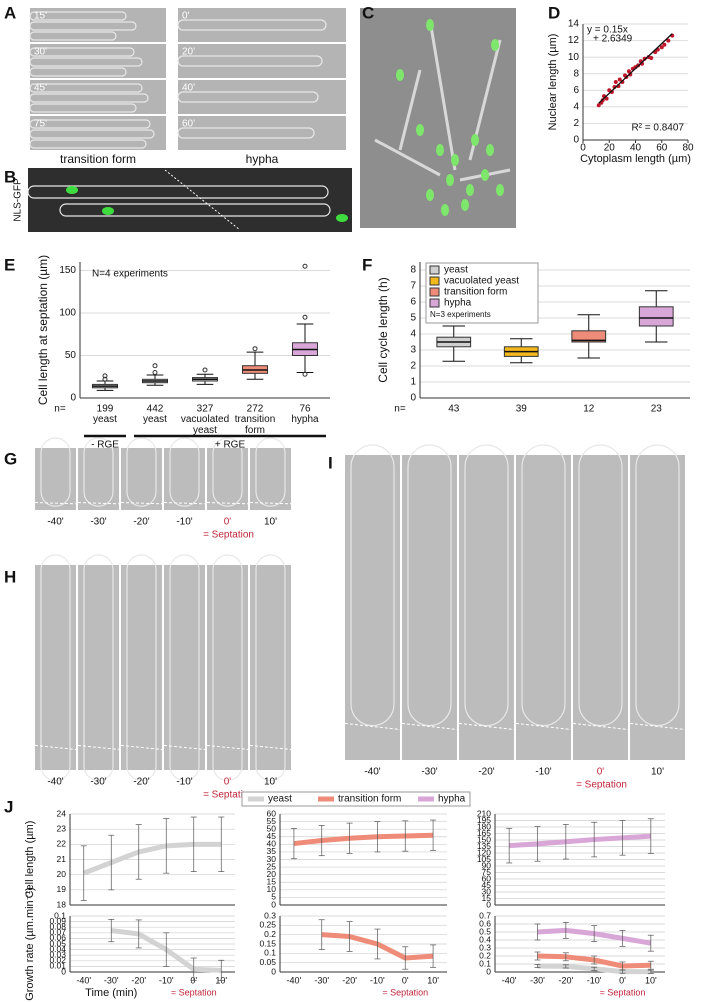  I want to click on y-tick-label: 0.02, so click(57, 960).